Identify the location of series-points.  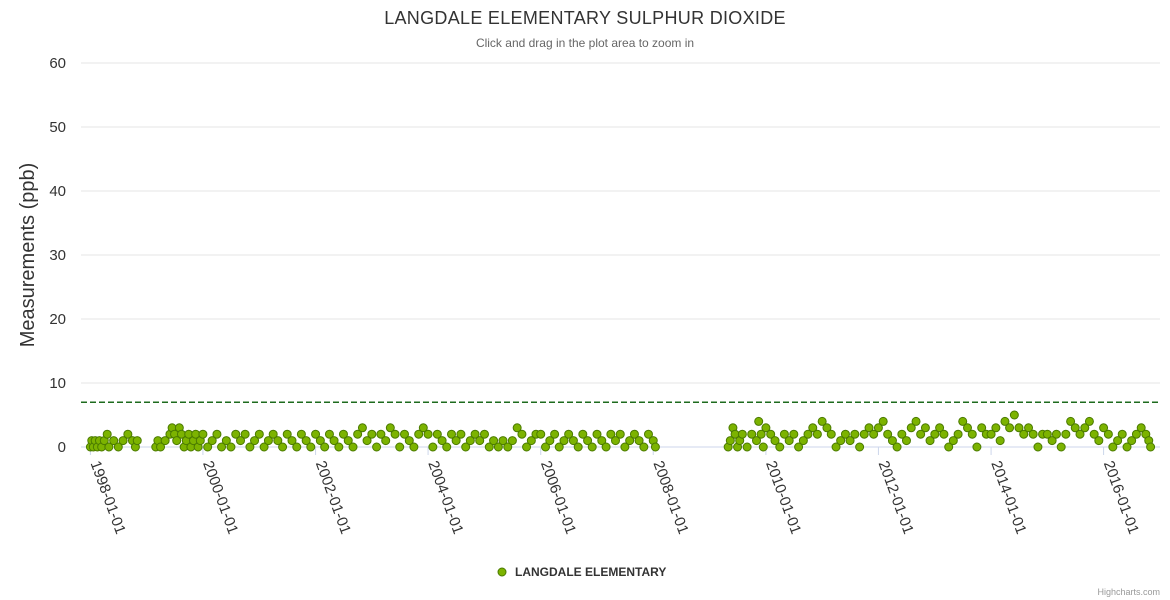
(620, 431).